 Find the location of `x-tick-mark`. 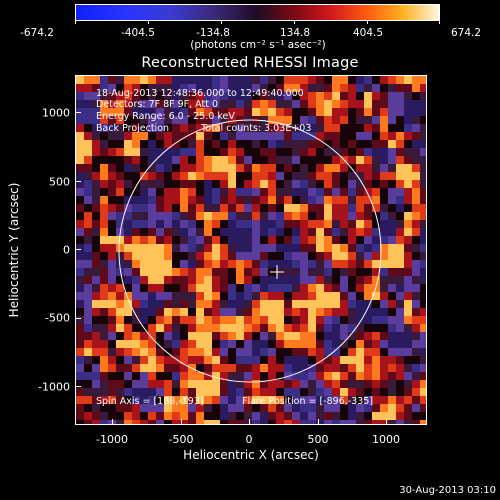

x-tick-mark is located at coordinates (112, 422).